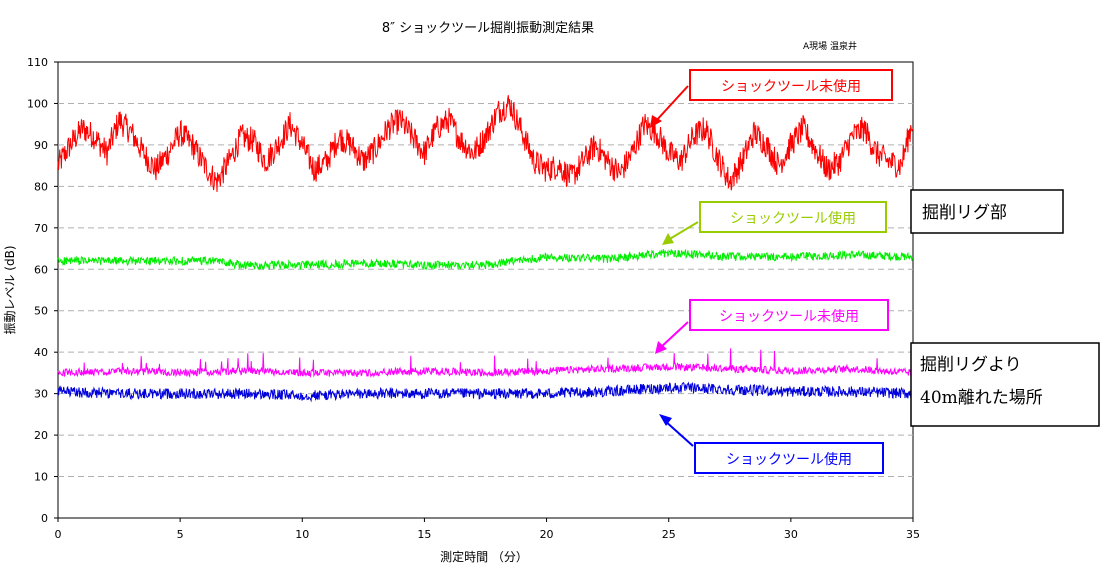 The height and width of the screenshot is (577, 1115). What do you see at coordinates (913, 534) in the screenshot?
I see `x-tick-label: 35` at bounding box center [913, 534].